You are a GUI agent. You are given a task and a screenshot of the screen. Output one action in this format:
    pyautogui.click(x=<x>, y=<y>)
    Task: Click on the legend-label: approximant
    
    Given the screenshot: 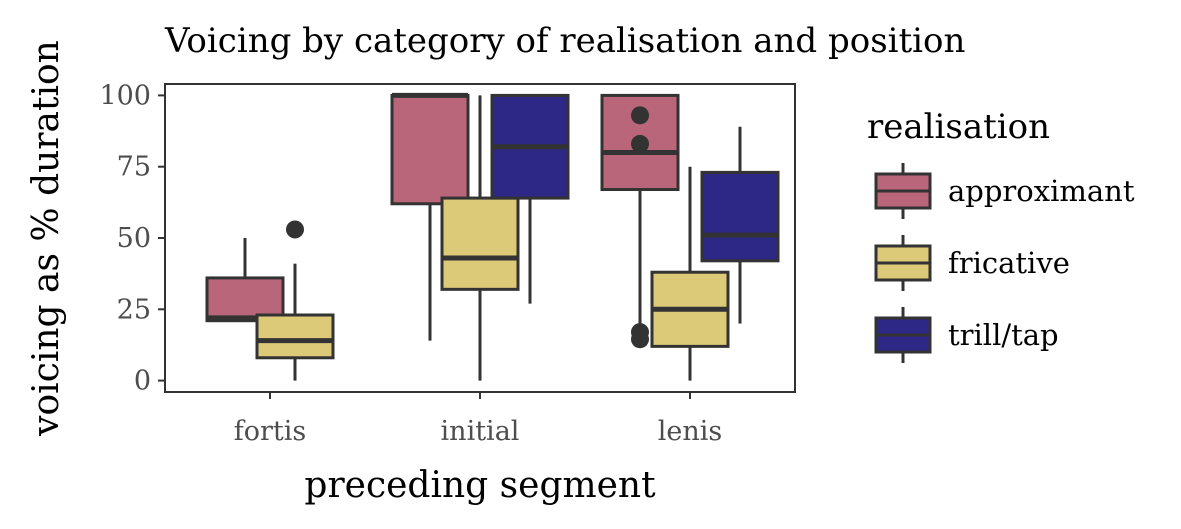 What is the action you would take?
    pyautogui.click(x=1041, y=191)
    